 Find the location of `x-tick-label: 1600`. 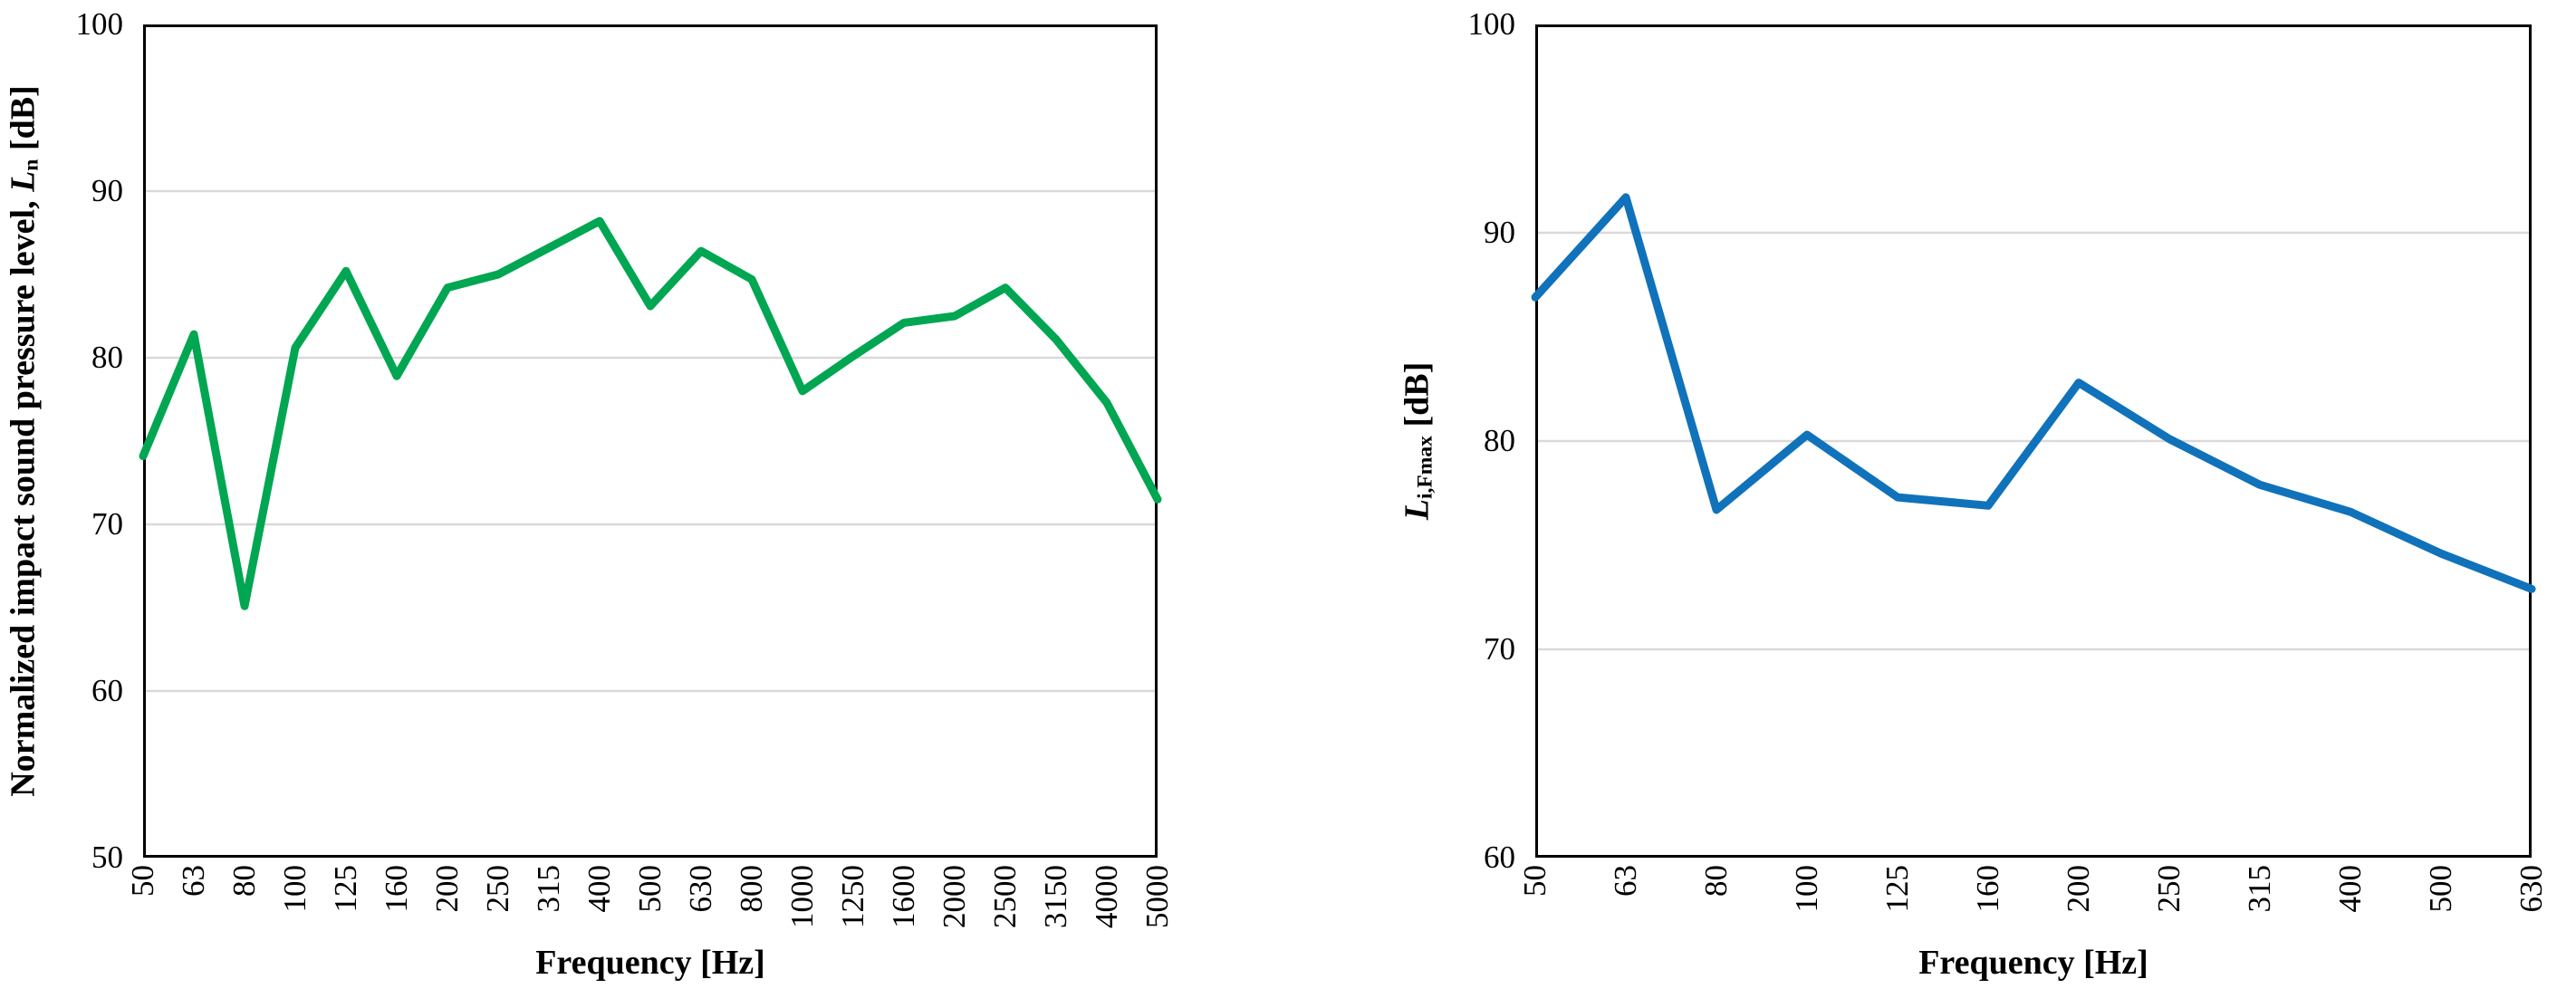

x-tick-label: 1600 is located at coordinates (903, 897).